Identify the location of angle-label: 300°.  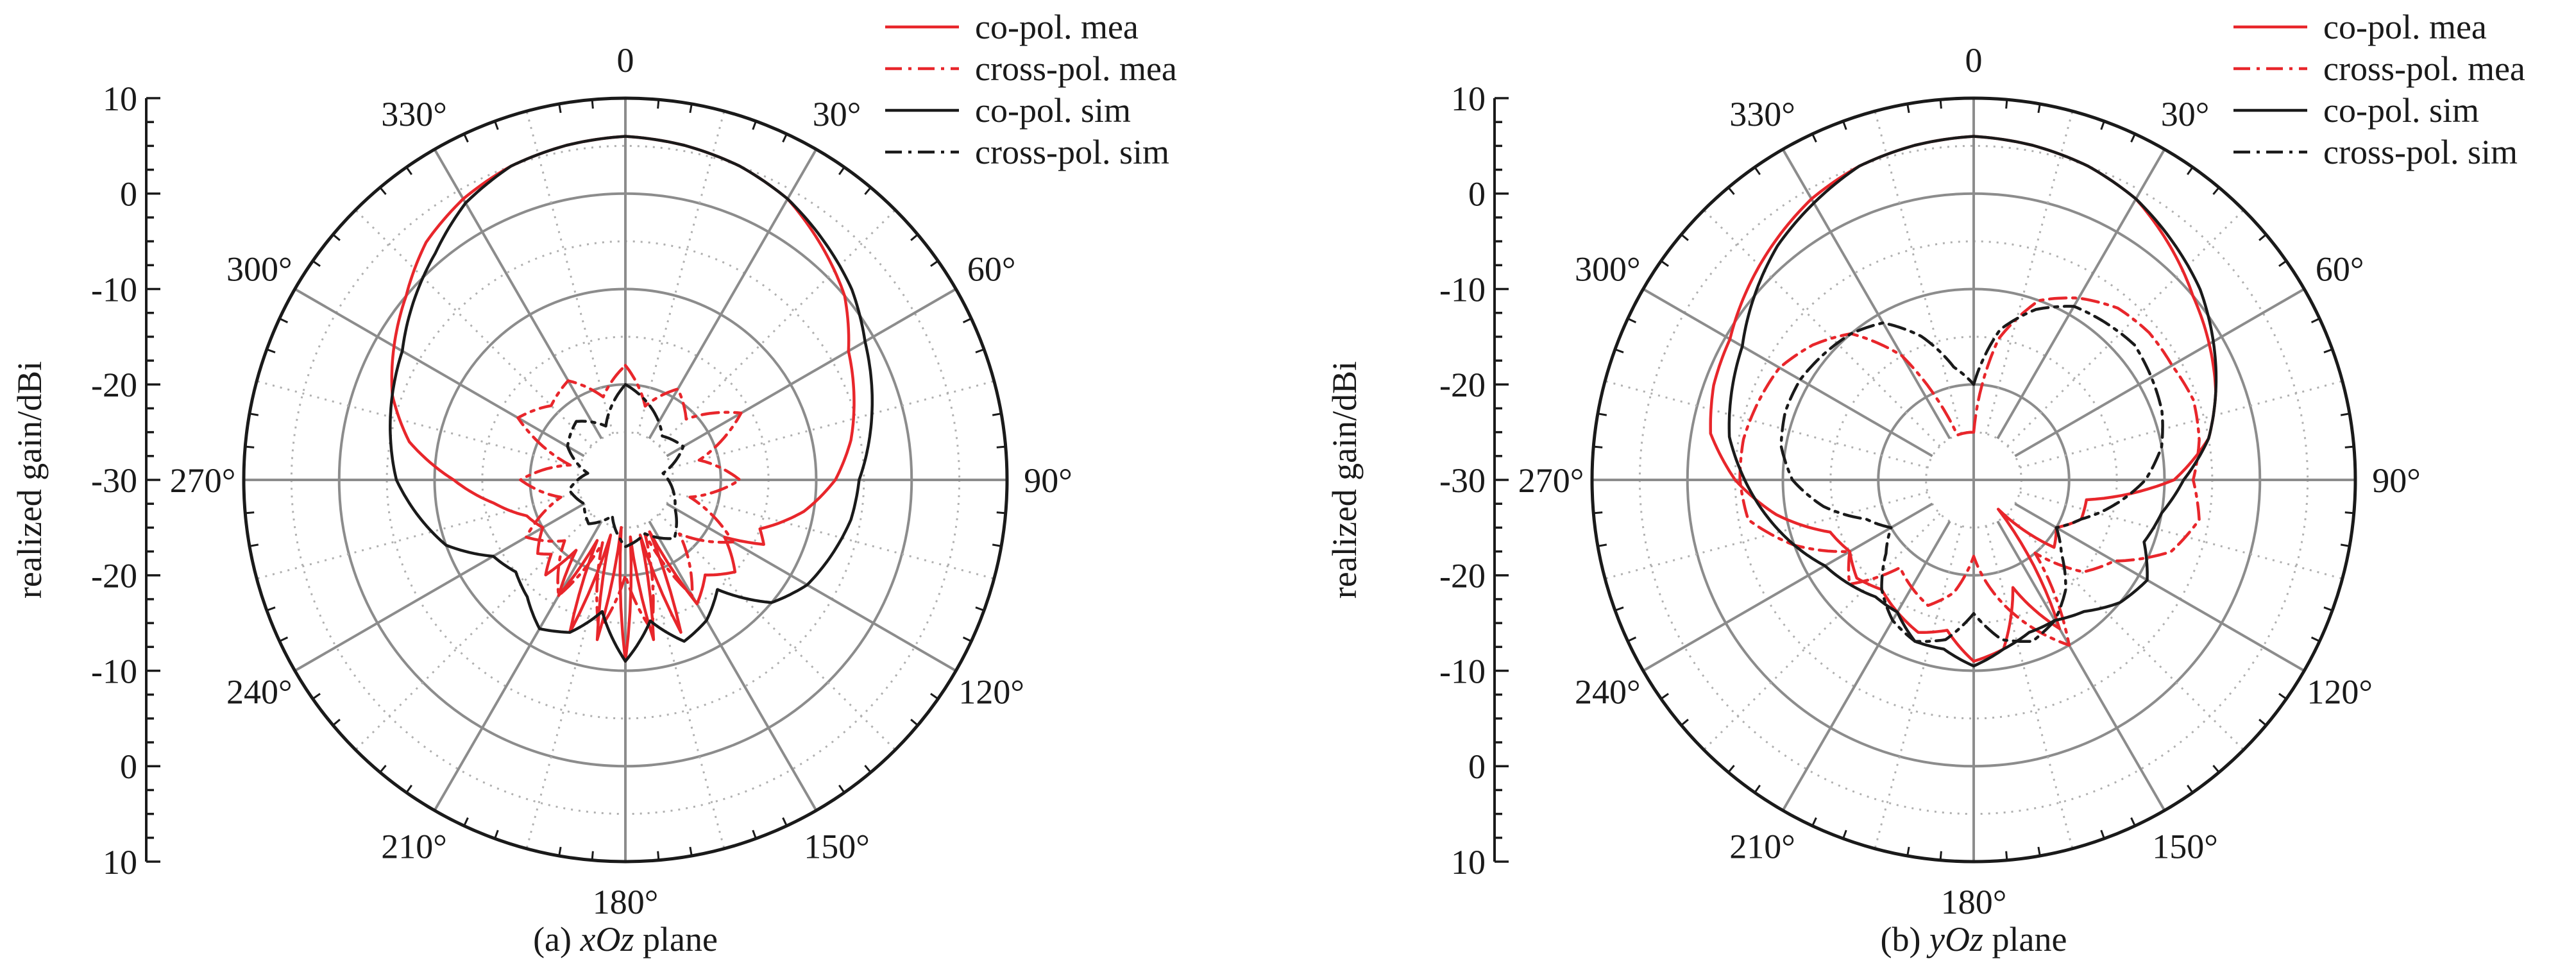
(259, 269).